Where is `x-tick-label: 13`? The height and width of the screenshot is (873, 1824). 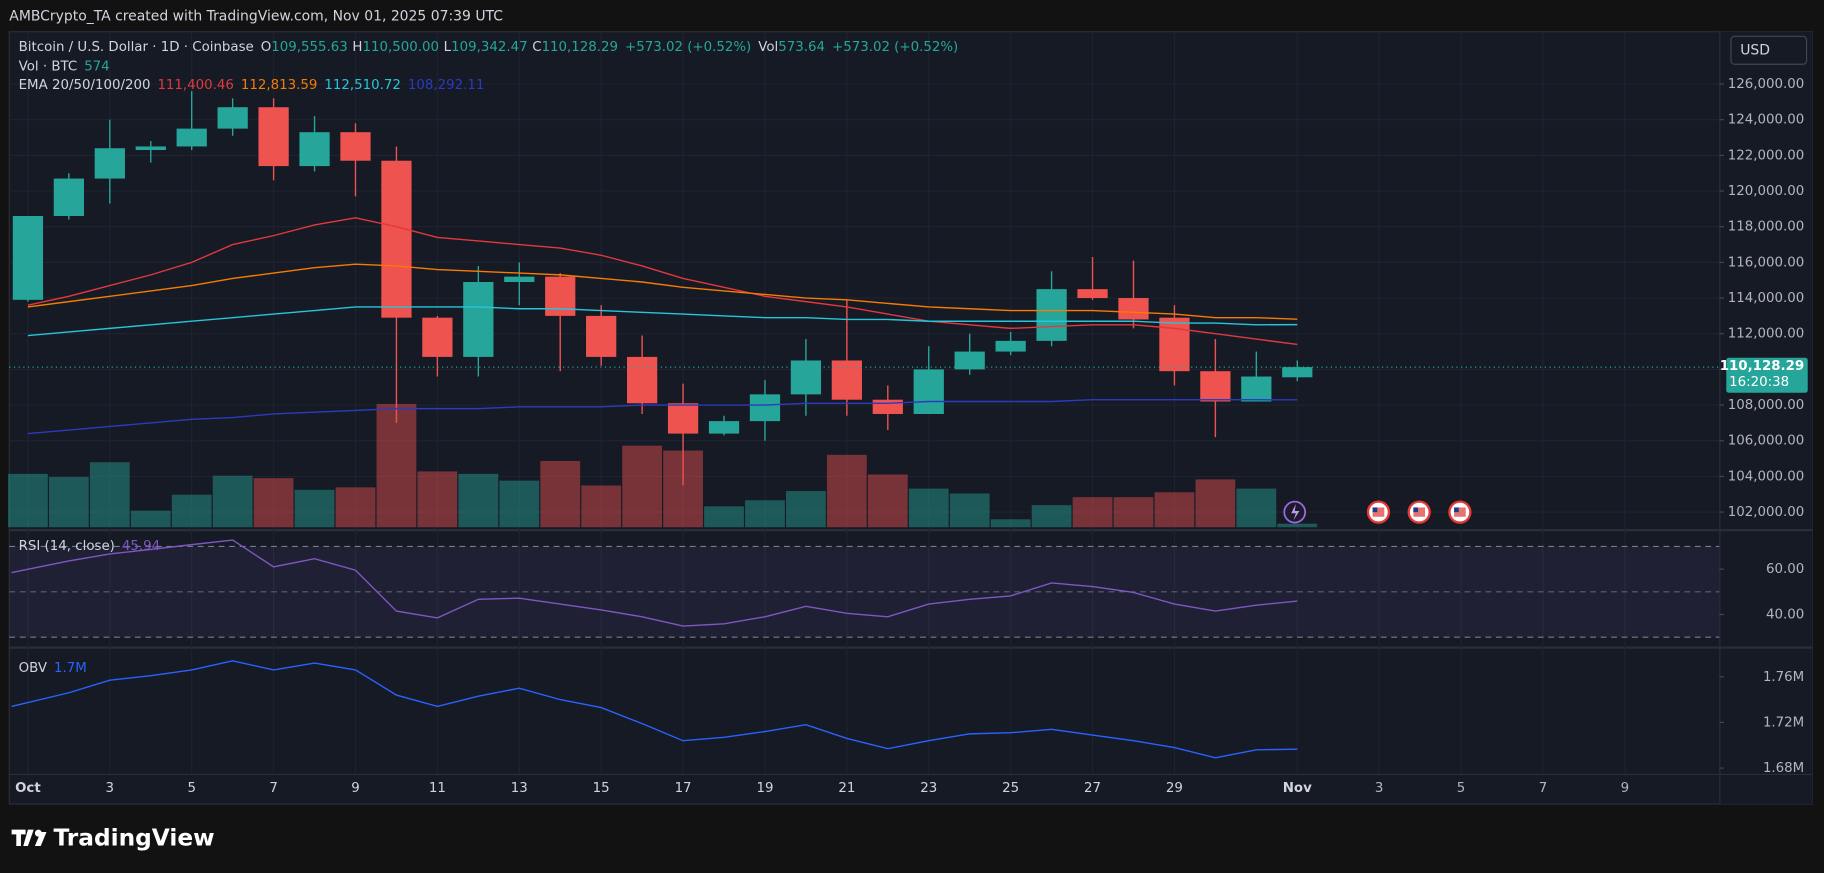 x-tick-label: 13 is located at coordinates (519, 788).